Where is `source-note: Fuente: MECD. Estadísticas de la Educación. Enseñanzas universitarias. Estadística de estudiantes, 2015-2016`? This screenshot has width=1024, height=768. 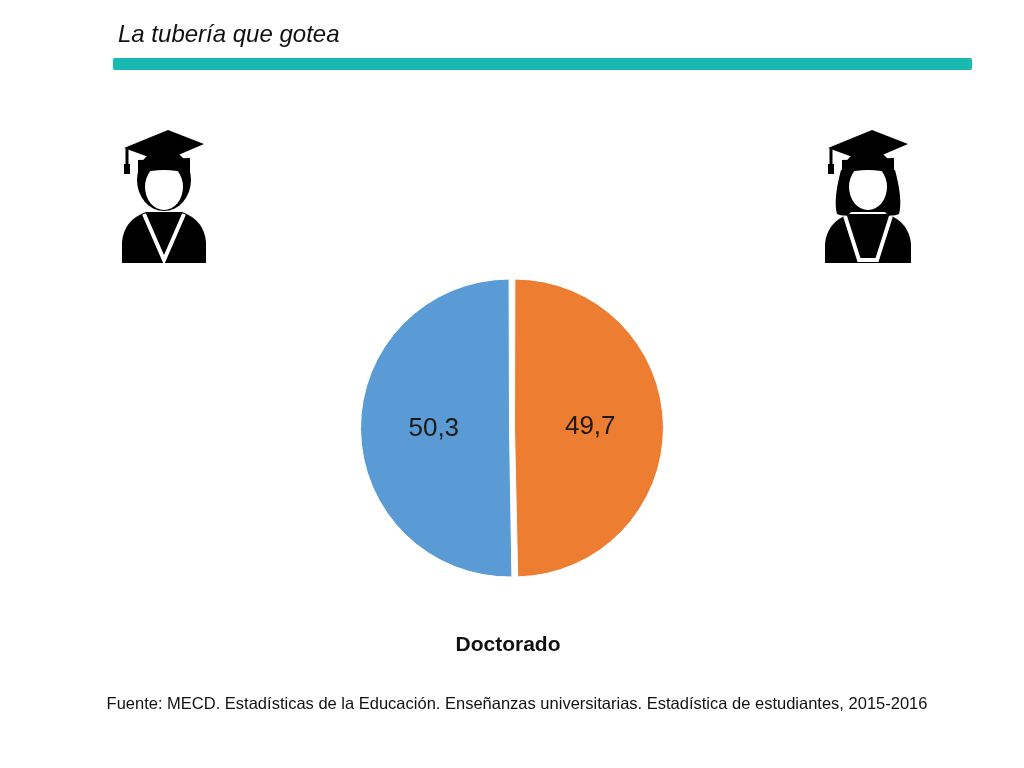
source-note: Fuente: MECD. Estadísticas de la Educación. Enseñanzas universitarias. Estadística de estudiantes, 2015-2016 is located at coordinates (517, 703).